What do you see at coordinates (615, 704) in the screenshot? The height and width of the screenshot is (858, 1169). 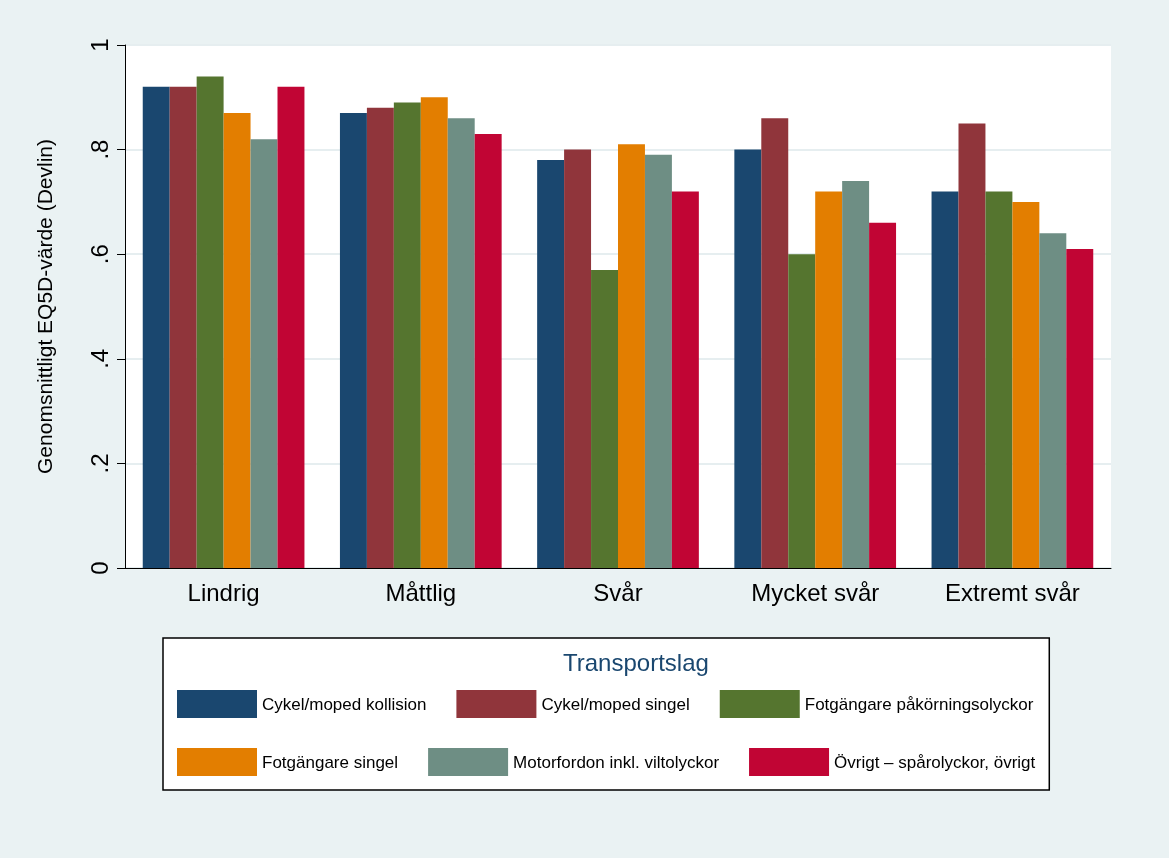 I see `legend-label: Cykel/moped singel` at bounding box center [615, 704].